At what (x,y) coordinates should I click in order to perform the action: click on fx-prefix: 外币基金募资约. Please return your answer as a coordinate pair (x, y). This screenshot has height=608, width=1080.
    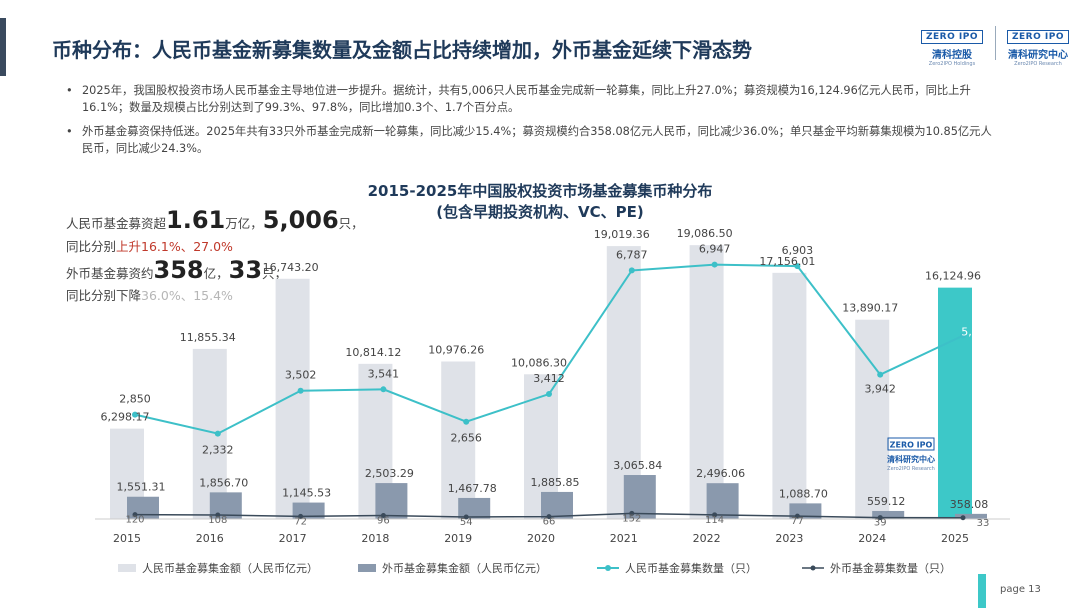
    Looking at the image, I should click on (110, 273).